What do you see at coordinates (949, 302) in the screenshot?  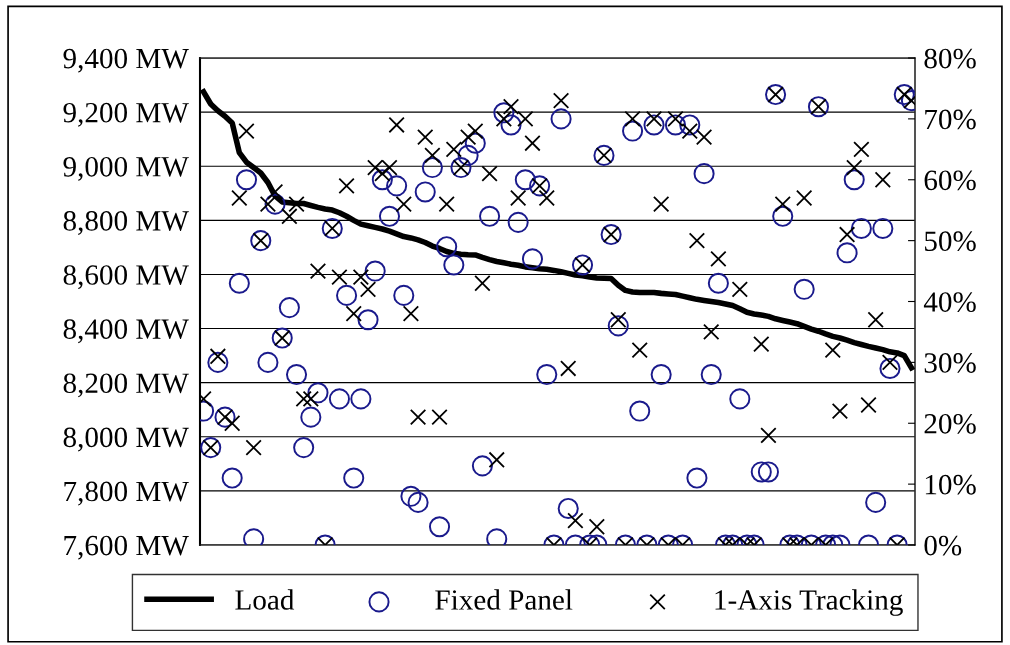 I see `y2-tick-label: 40%` at bounding box center [949, 302].